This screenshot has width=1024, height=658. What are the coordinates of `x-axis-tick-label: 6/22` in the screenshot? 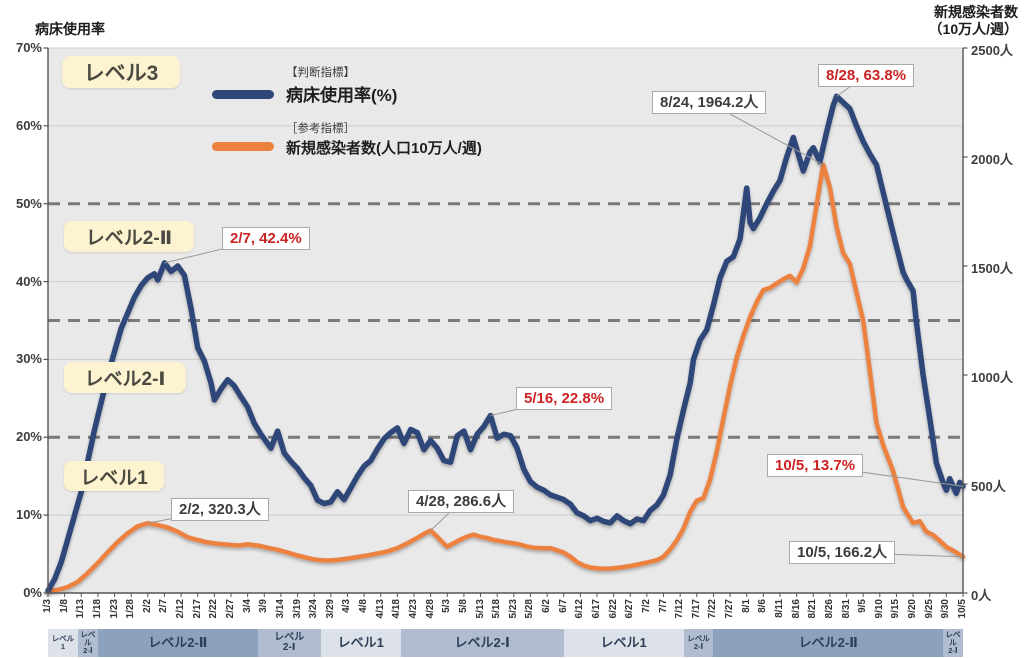 It's located at (613, 609).